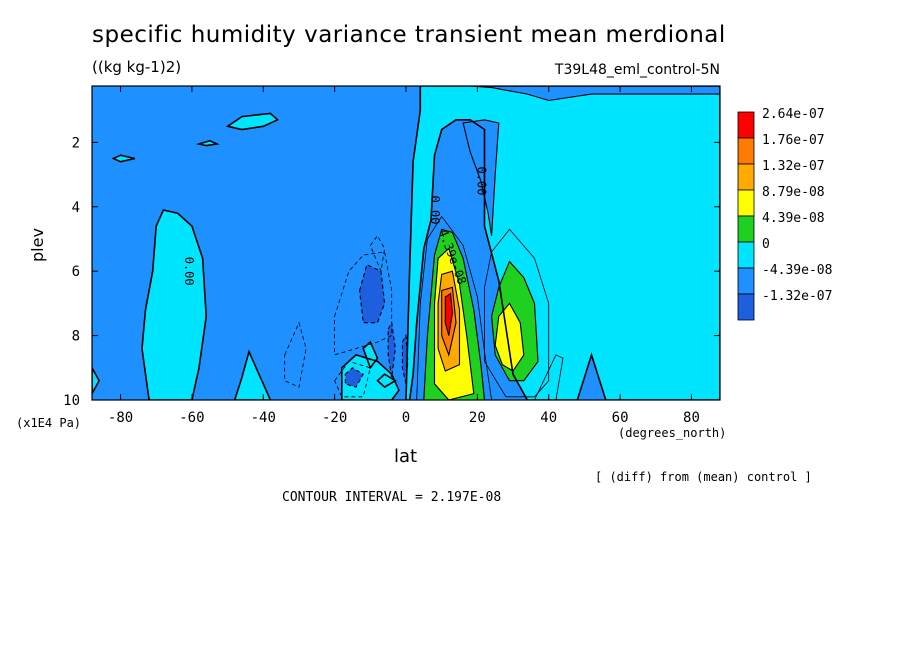  Describe the element at coordinates (620, 418) in the screenshot. I see `x-tick-label-7: 60` at that location.